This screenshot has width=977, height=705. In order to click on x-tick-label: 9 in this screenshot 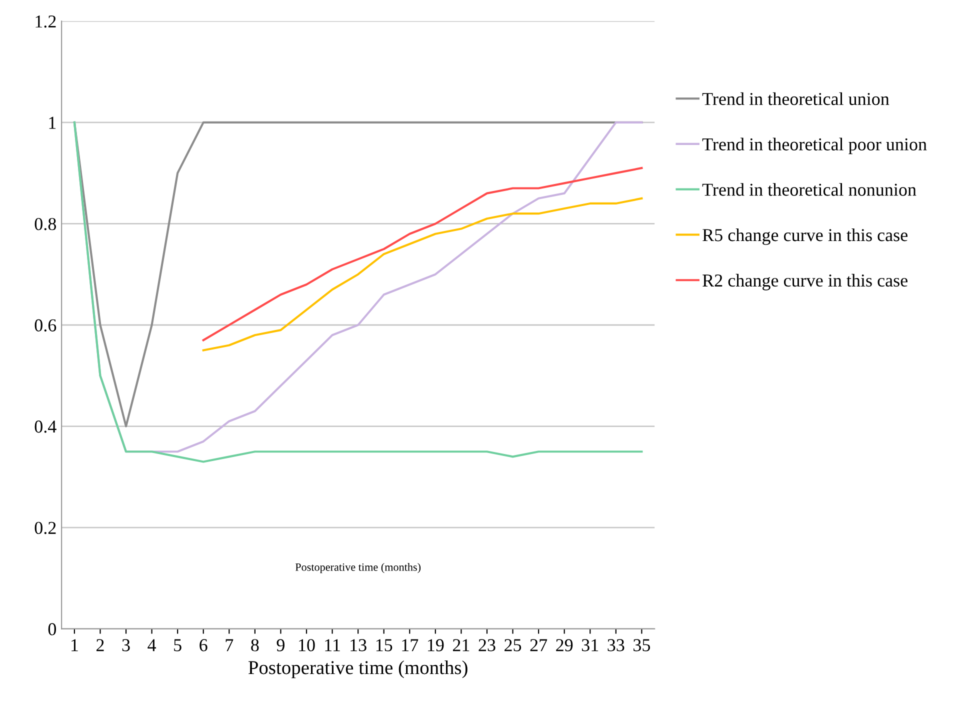, I will do `click(280, 645)`.